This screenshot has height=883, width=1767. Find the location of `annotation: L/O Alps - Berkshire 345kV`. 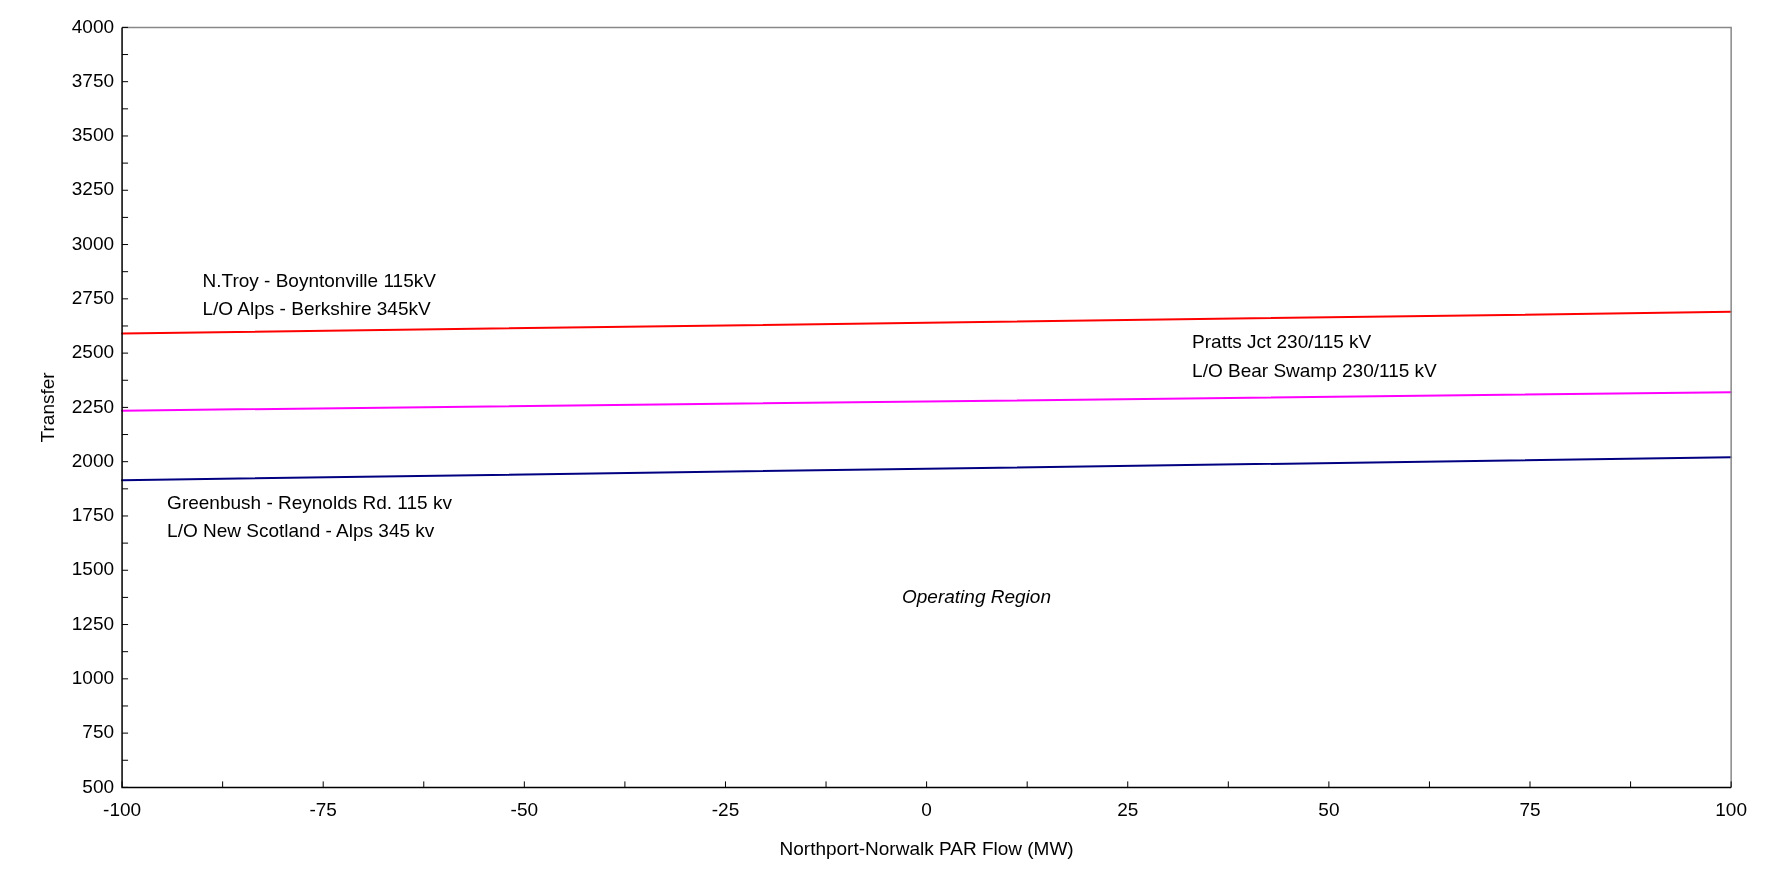

annotation: L/O Alps - Berkshire 345kV is located at coordinates (316, 308).